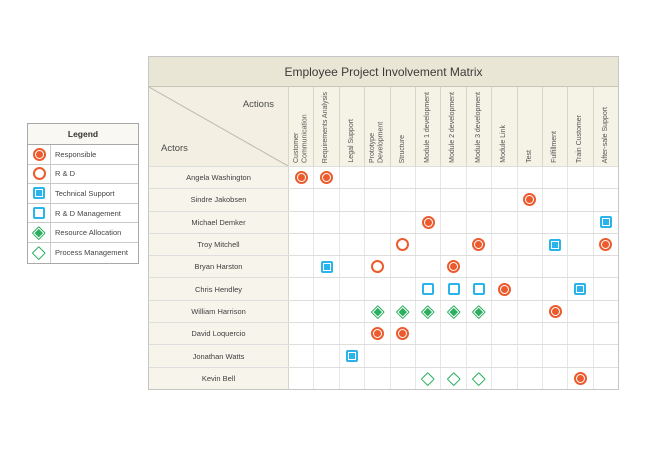 The image size is (650, 459). I want to click on actor-name-cell: Sindre Jakobsen, so click(219, 200).